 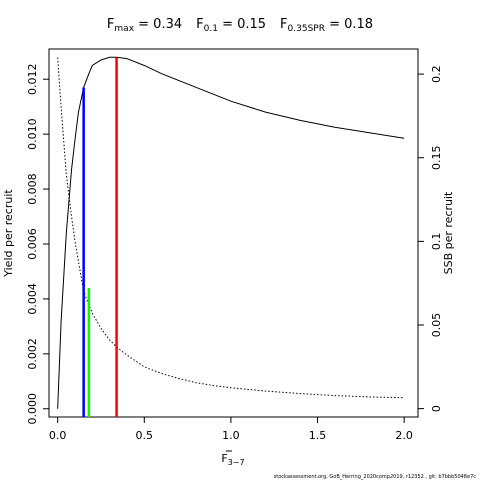 I want to click on y-axis-right: 0 0.05 0.1 0.15 0.2, so click(x=430, y=238).